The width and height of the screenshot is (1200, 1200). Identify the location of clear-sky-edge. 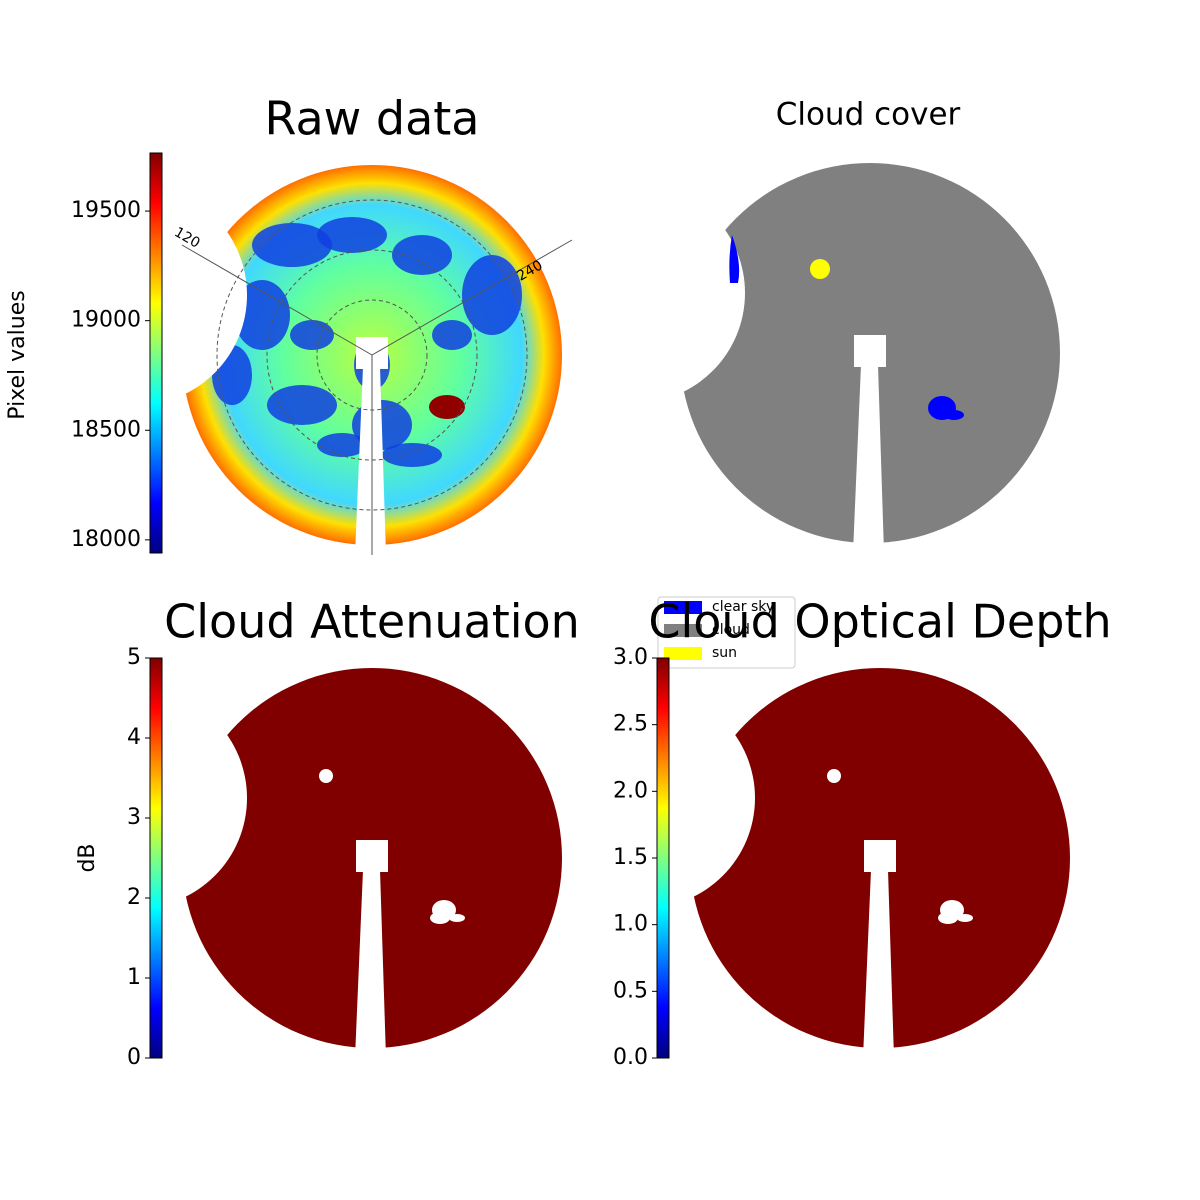
(734, 259).